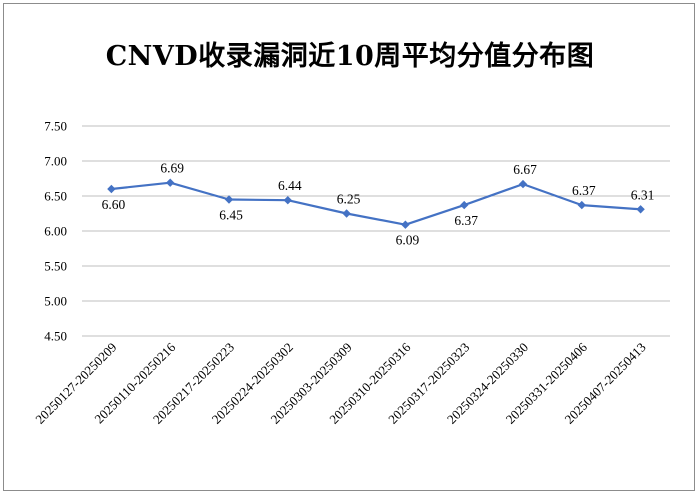  What do you see at coordinates (408, 240) in the screenshot?
I see `data-label: 6.09` at bounding box center [408, 240].